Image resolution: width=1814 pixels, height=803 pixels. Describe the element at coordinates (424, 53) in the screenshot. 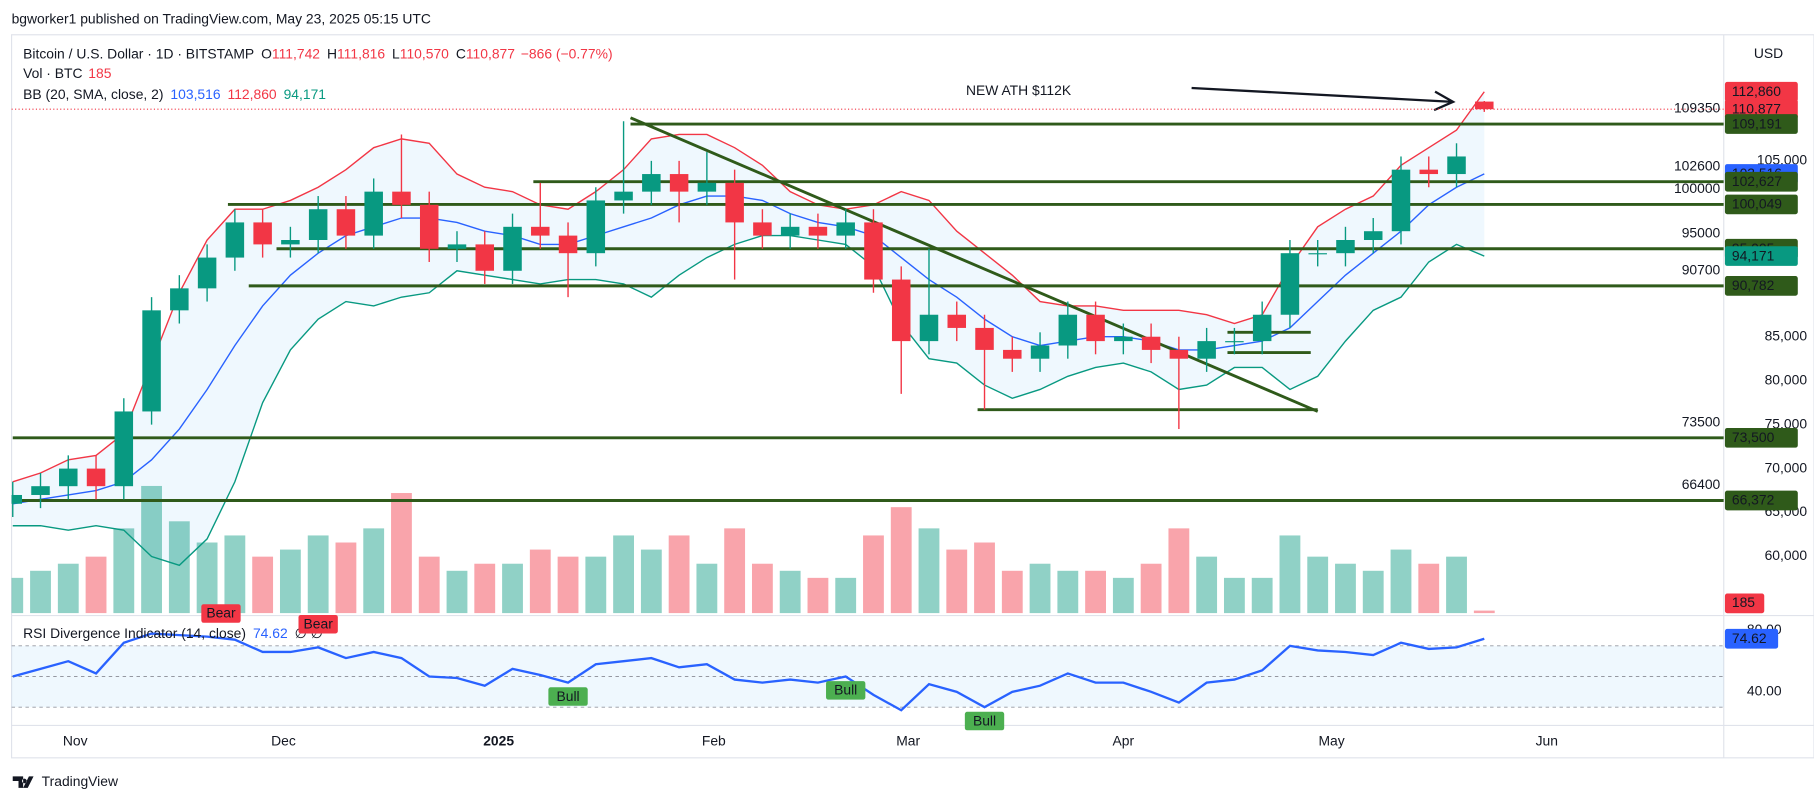

I see `ohlc-value: 110,570` at that location.